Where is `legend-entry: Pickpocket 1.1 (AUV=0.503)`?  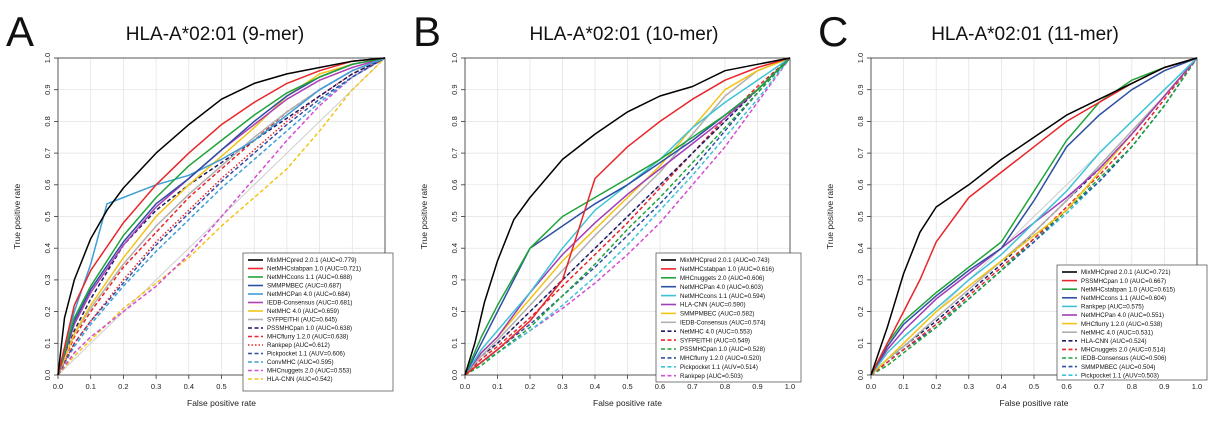 legend-entry: Pickpocket 1.1 (AUV=0.503) is located at coordinates (1120, 375).